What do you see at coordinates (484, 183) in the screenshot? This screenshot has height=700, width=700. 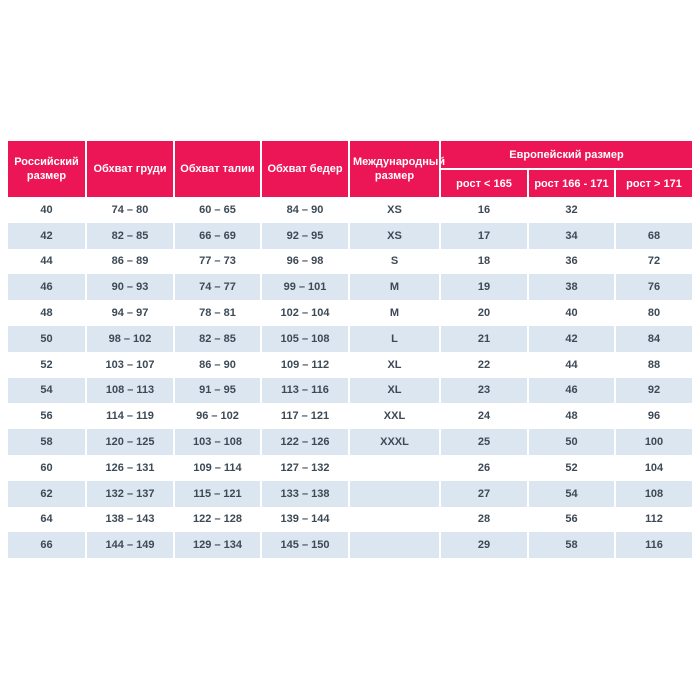 I see `header-height-lt-165: рост < 165` at bounding box center [484, 183].